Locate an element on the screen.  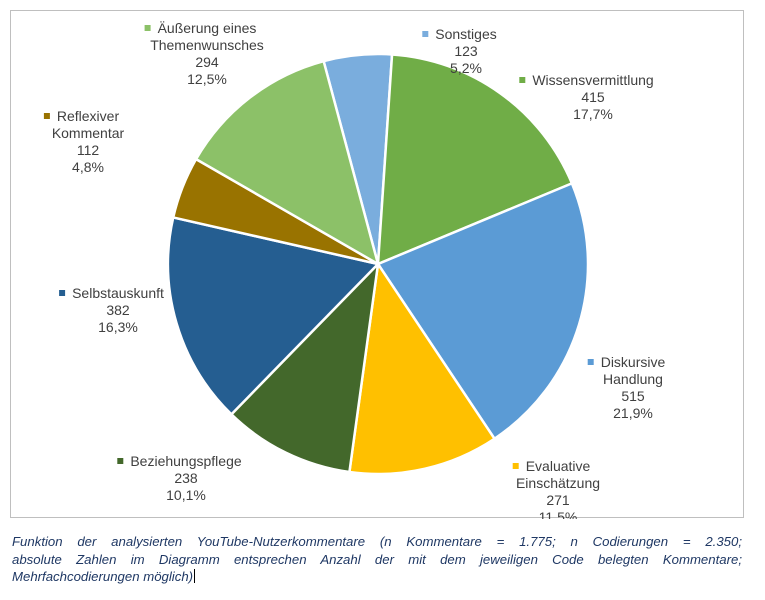
slice-label-äußerung eines-themenwunsches: Äußerung einesThemenwunsches29412,5% is located at coordinates (207, 53).